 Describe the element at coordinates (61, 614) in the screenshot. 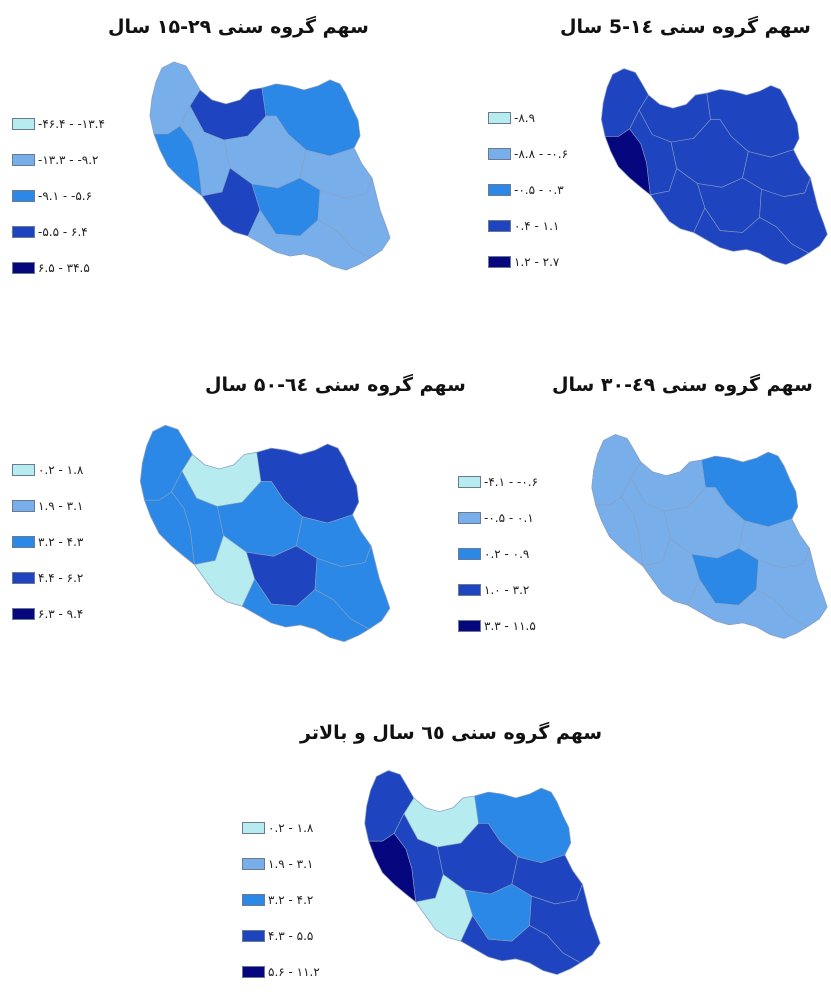

I see `legend-label: ۶.۳ - ۹.۴` at that location.